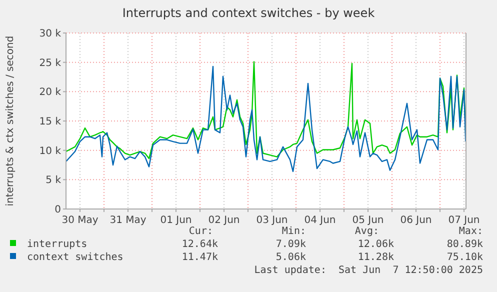 Image resolution: width=497 pixels, height=292 pixels. I want to click on y-tick-label: 0, so click(57, 210).